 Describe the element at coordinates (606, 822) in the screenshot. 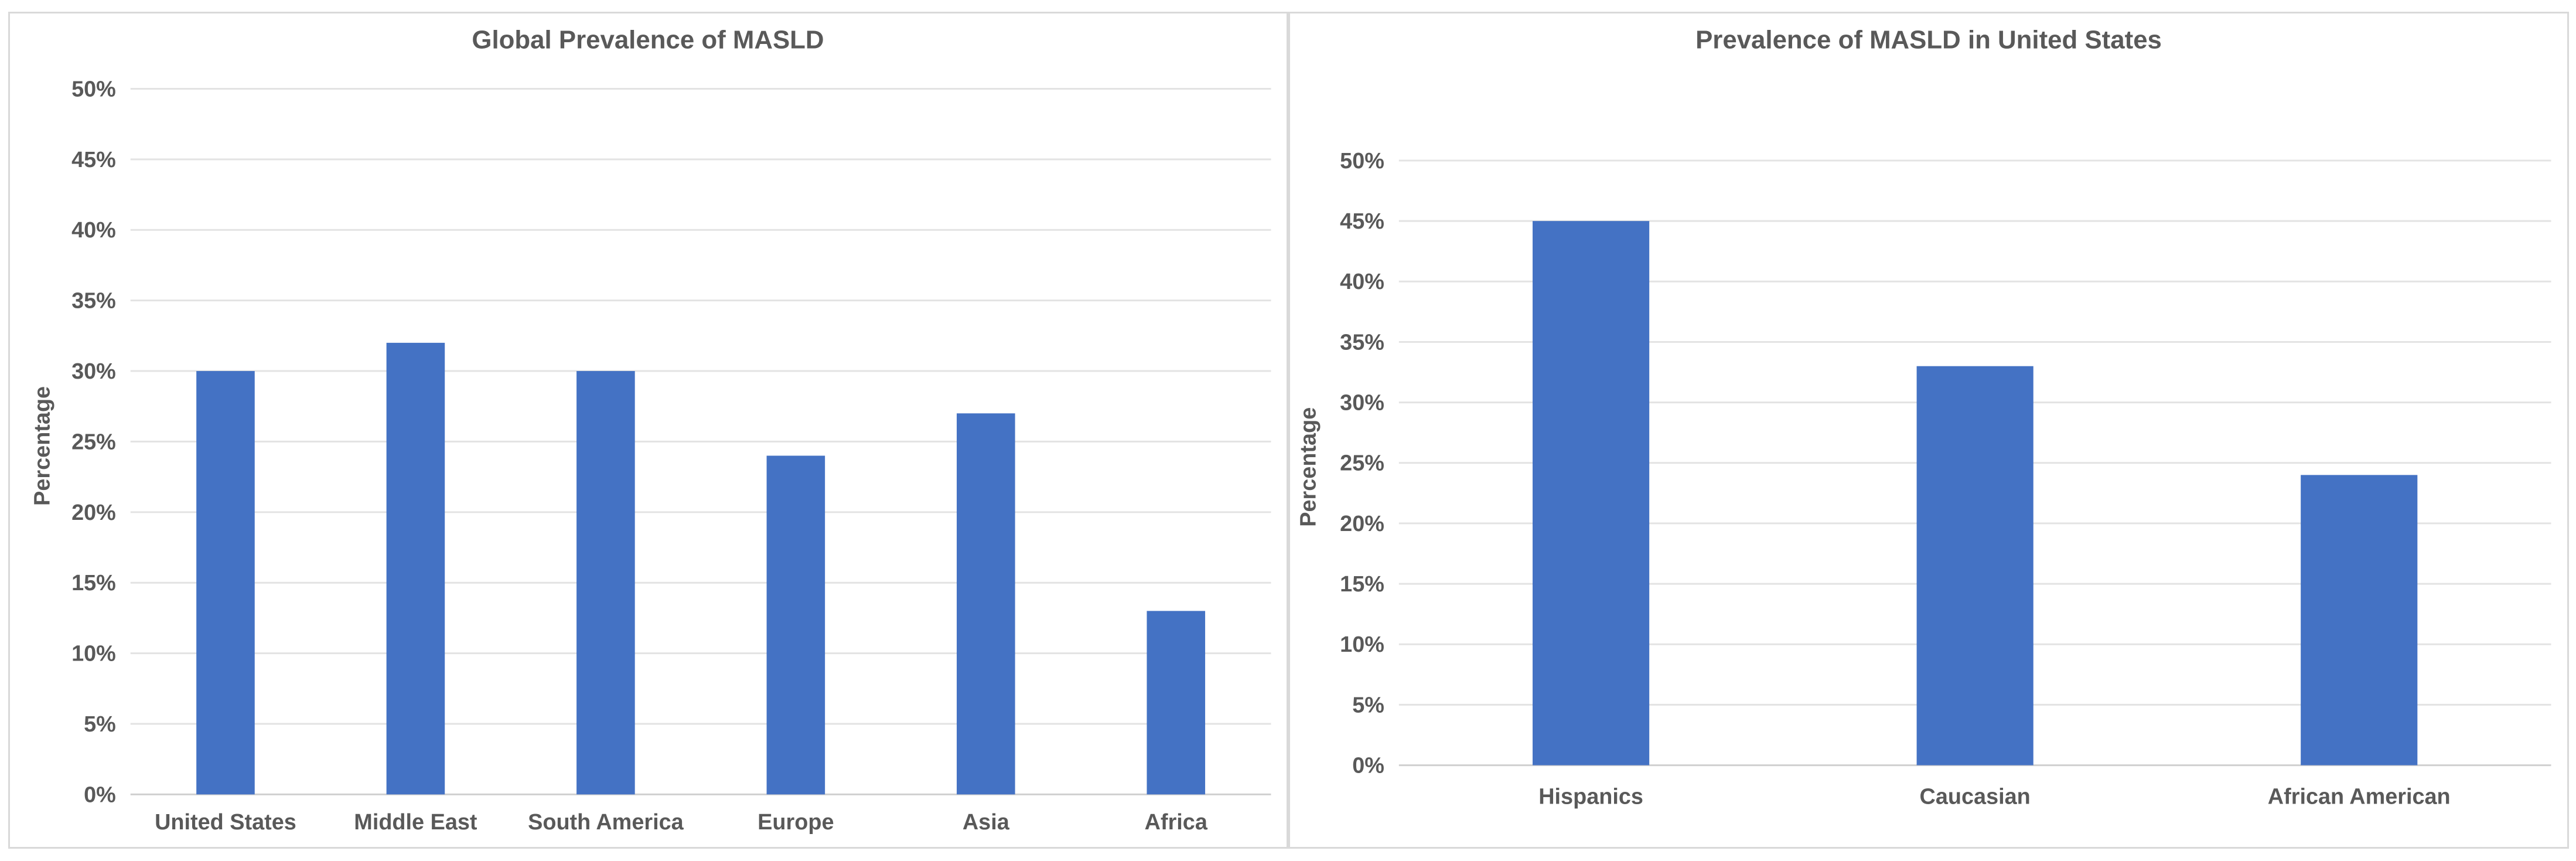

I see `x-category-label: South America` at that location.